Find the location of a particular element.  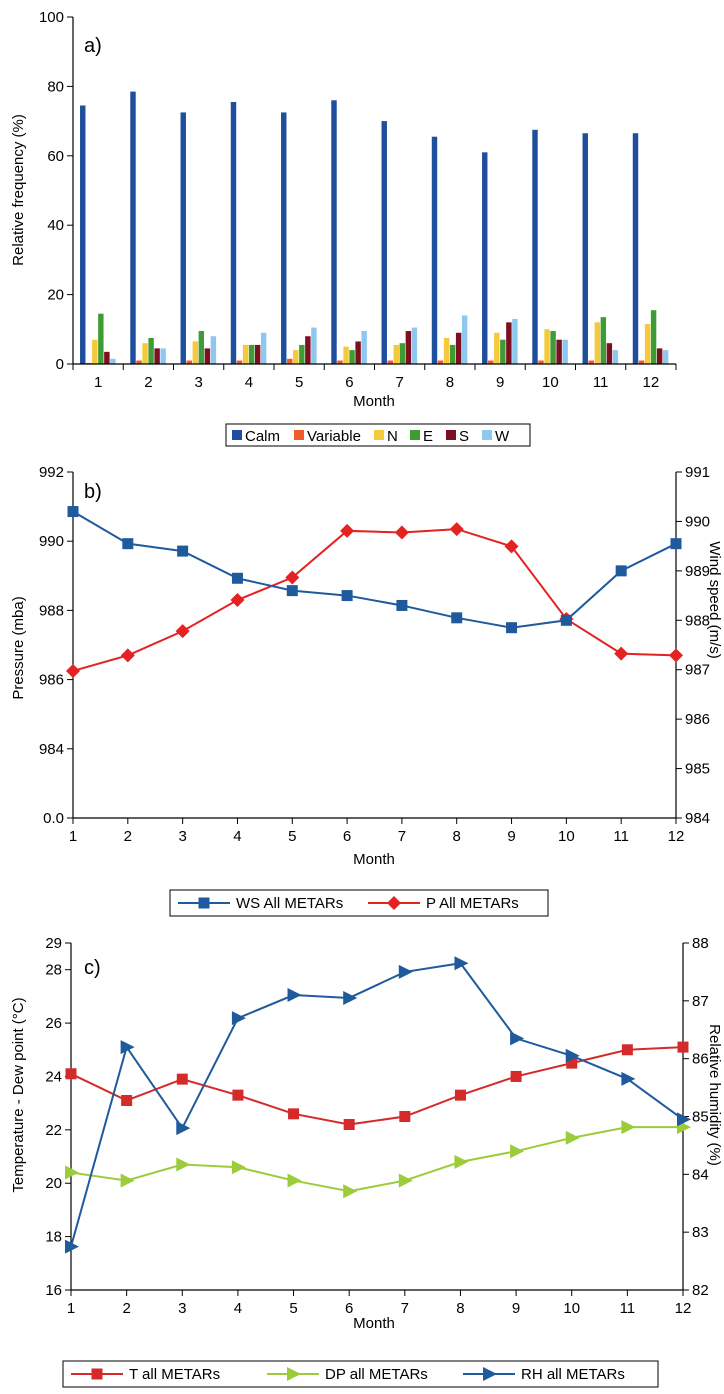

panel-a-x-tick-label: 9 is located at coordinates (500, 382).